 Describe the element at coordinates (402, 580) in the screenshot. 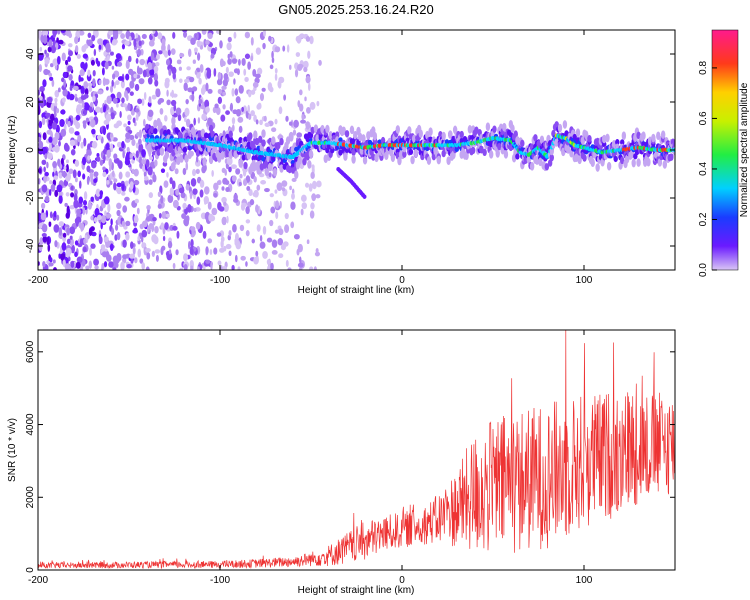

I see `snr-x-tick-label: 0` at that location.